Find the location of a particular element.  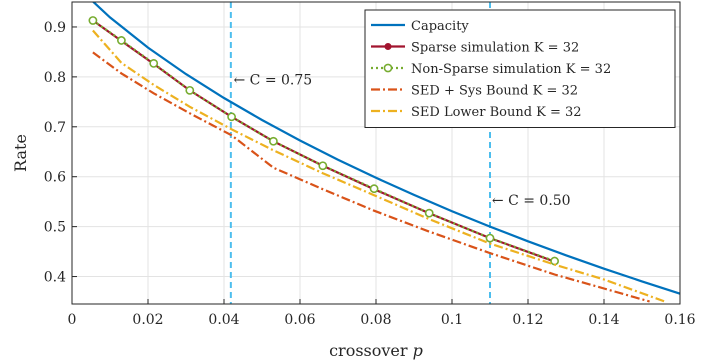

annotation-label: ← C = 0.50 is located at coordinates (531, 201).